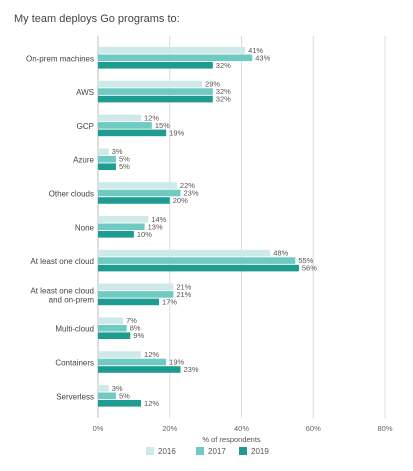  What do you see at coordinates (262, 57) in the screenshot?
I see `data-label: 43%` at bounding box center [262, 57].